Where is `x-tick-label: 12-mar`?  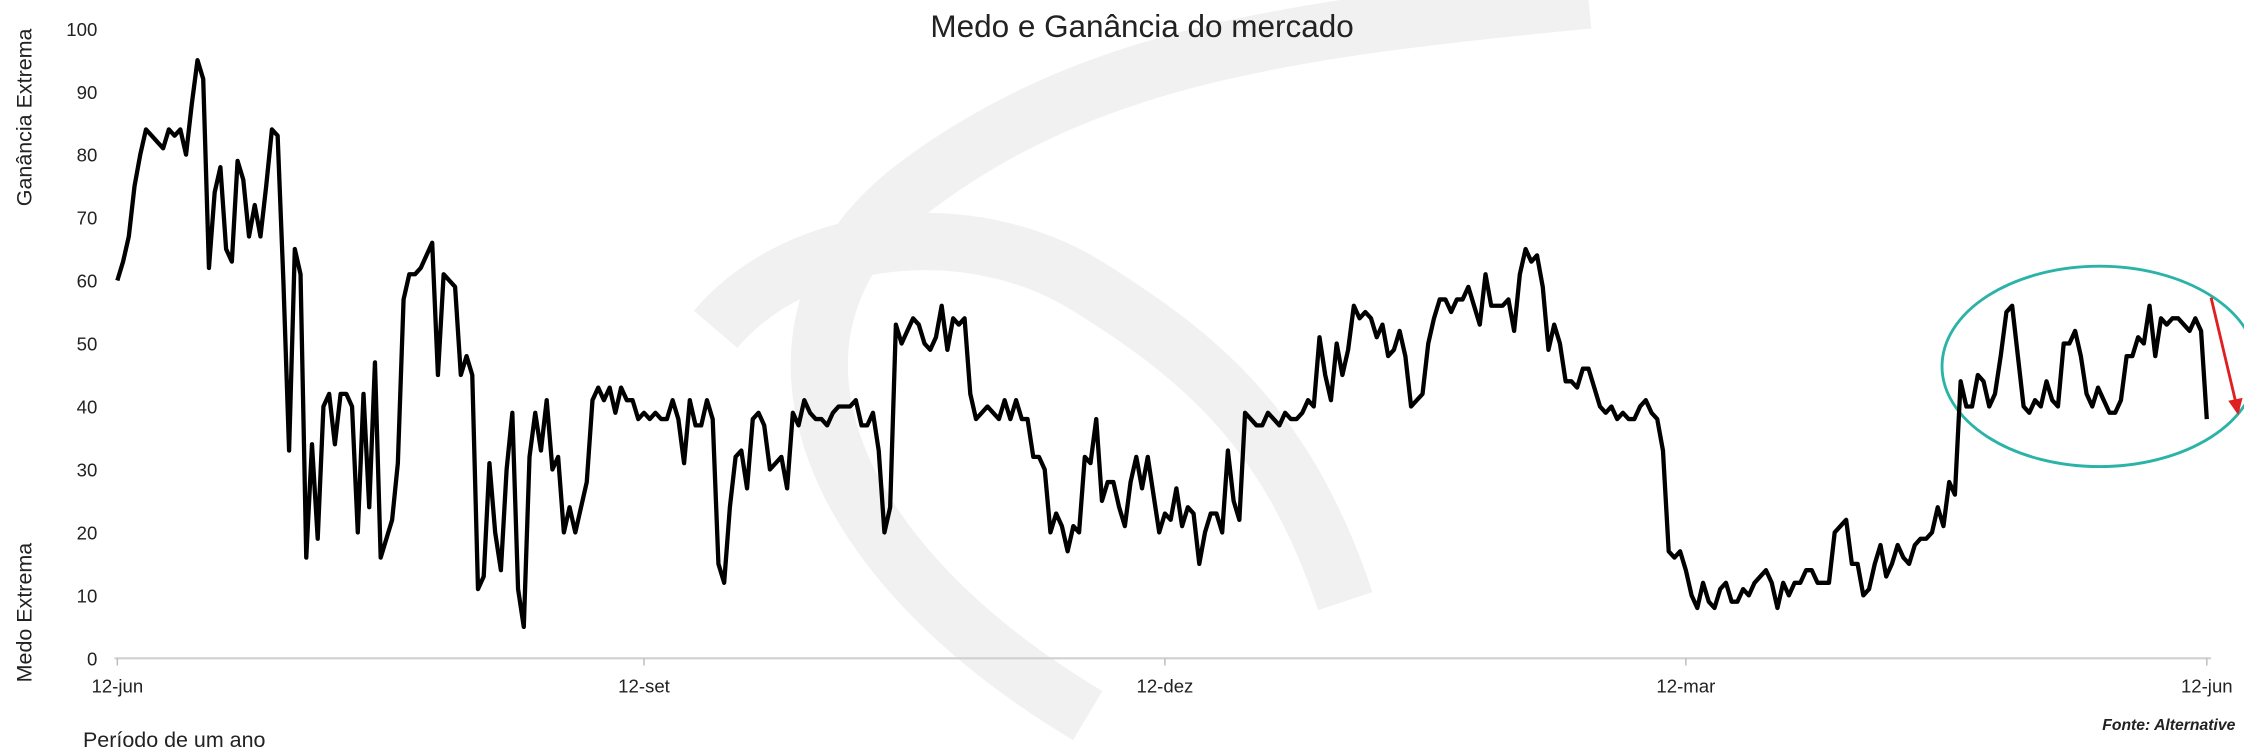
x-tick-label: 12-mar is located at coordinates (1685, 686).